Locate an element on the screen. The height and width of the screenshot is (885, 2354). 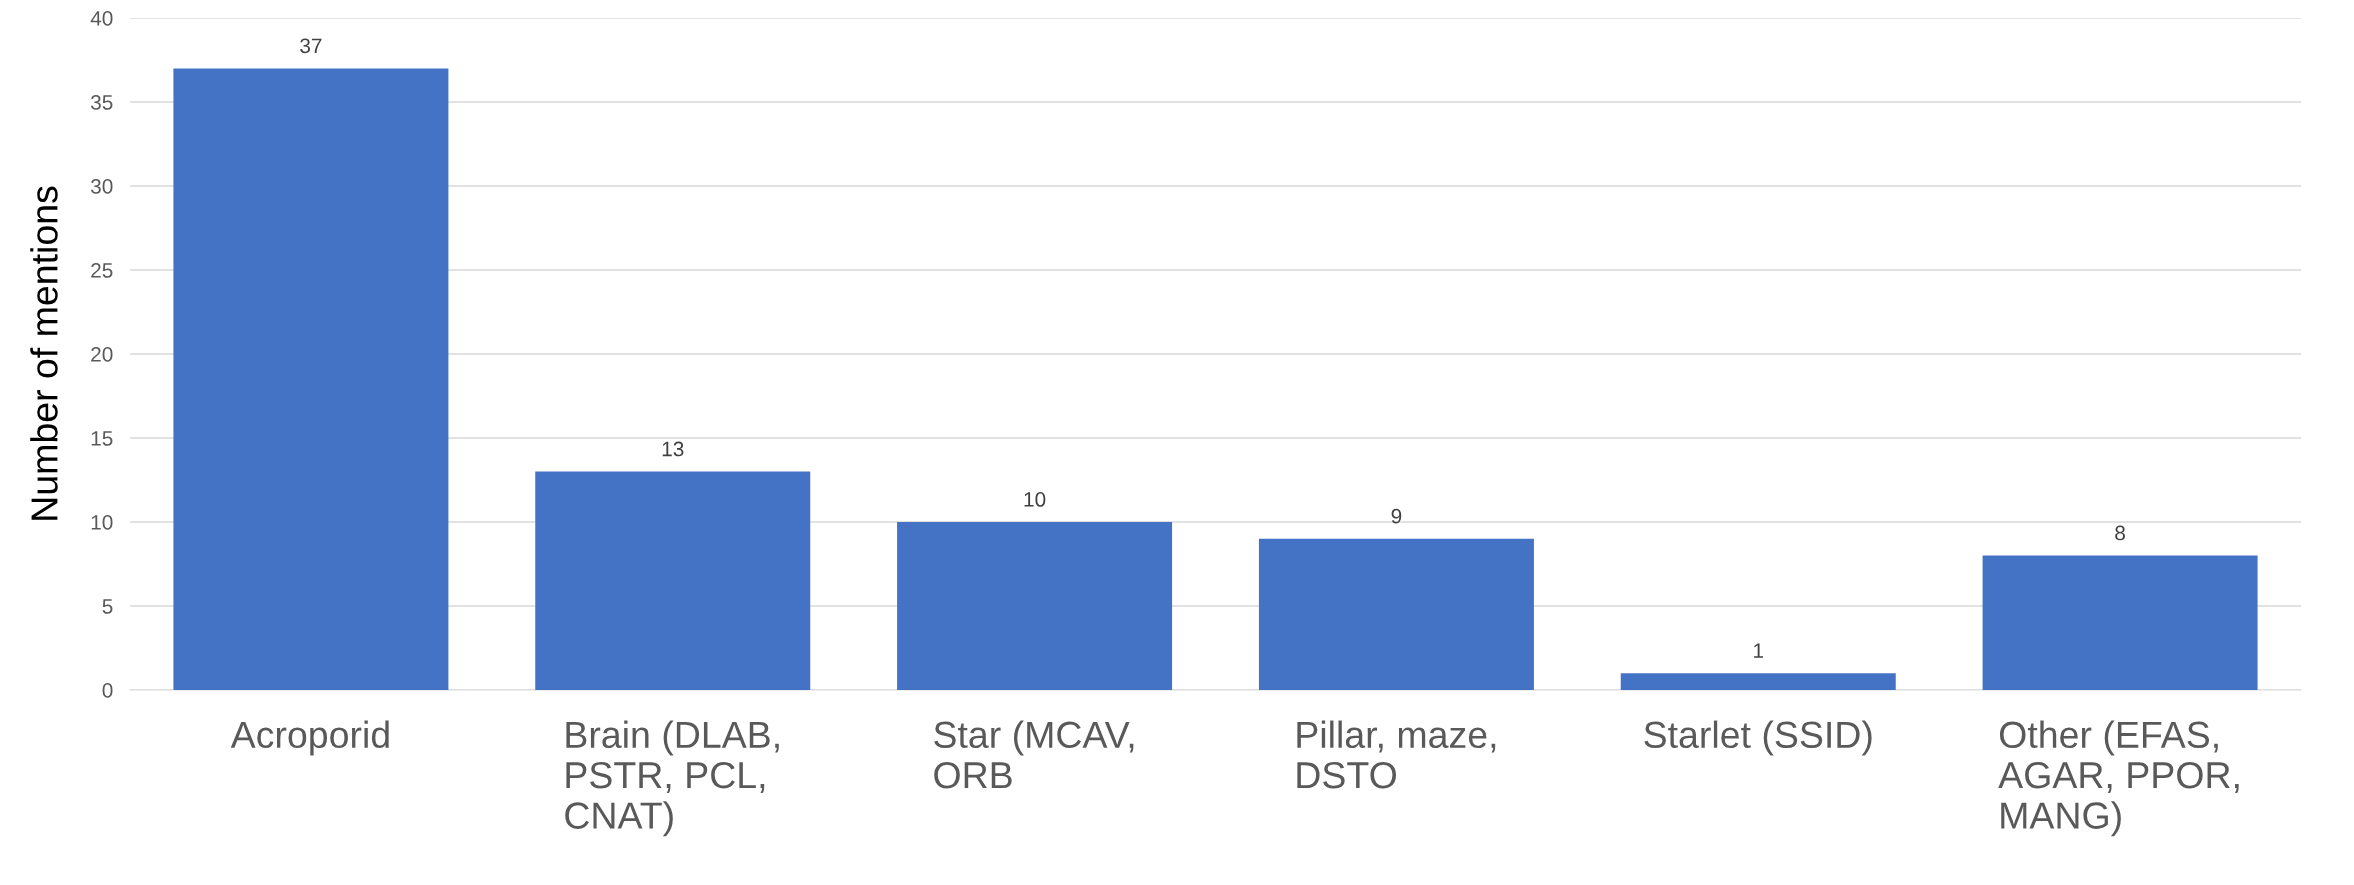
x-tick-label: Acroporid is located at coordinates (309, 738).